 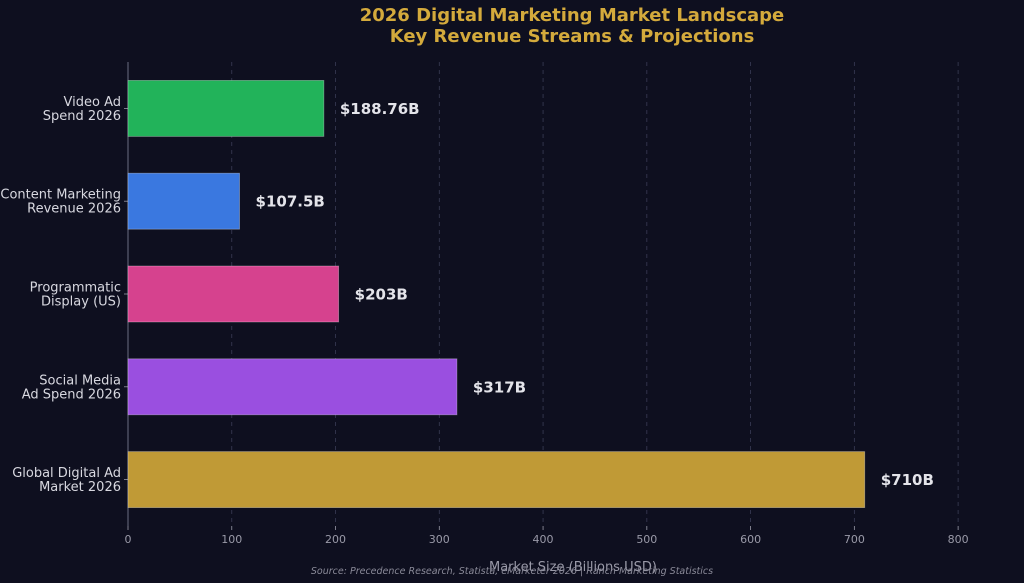 What do you see at coordinates (907, 480) in the screenshot?
I see `value-label: $710B` at bounding box center [907, 480].